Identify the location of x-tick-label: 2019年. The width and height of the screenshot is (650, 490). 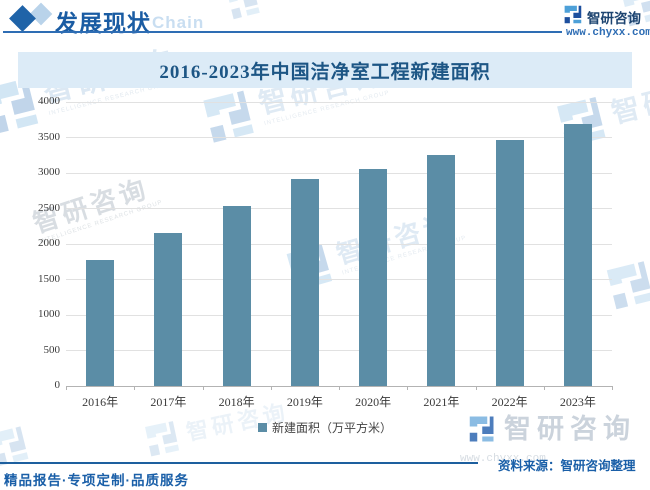
(304, 402).